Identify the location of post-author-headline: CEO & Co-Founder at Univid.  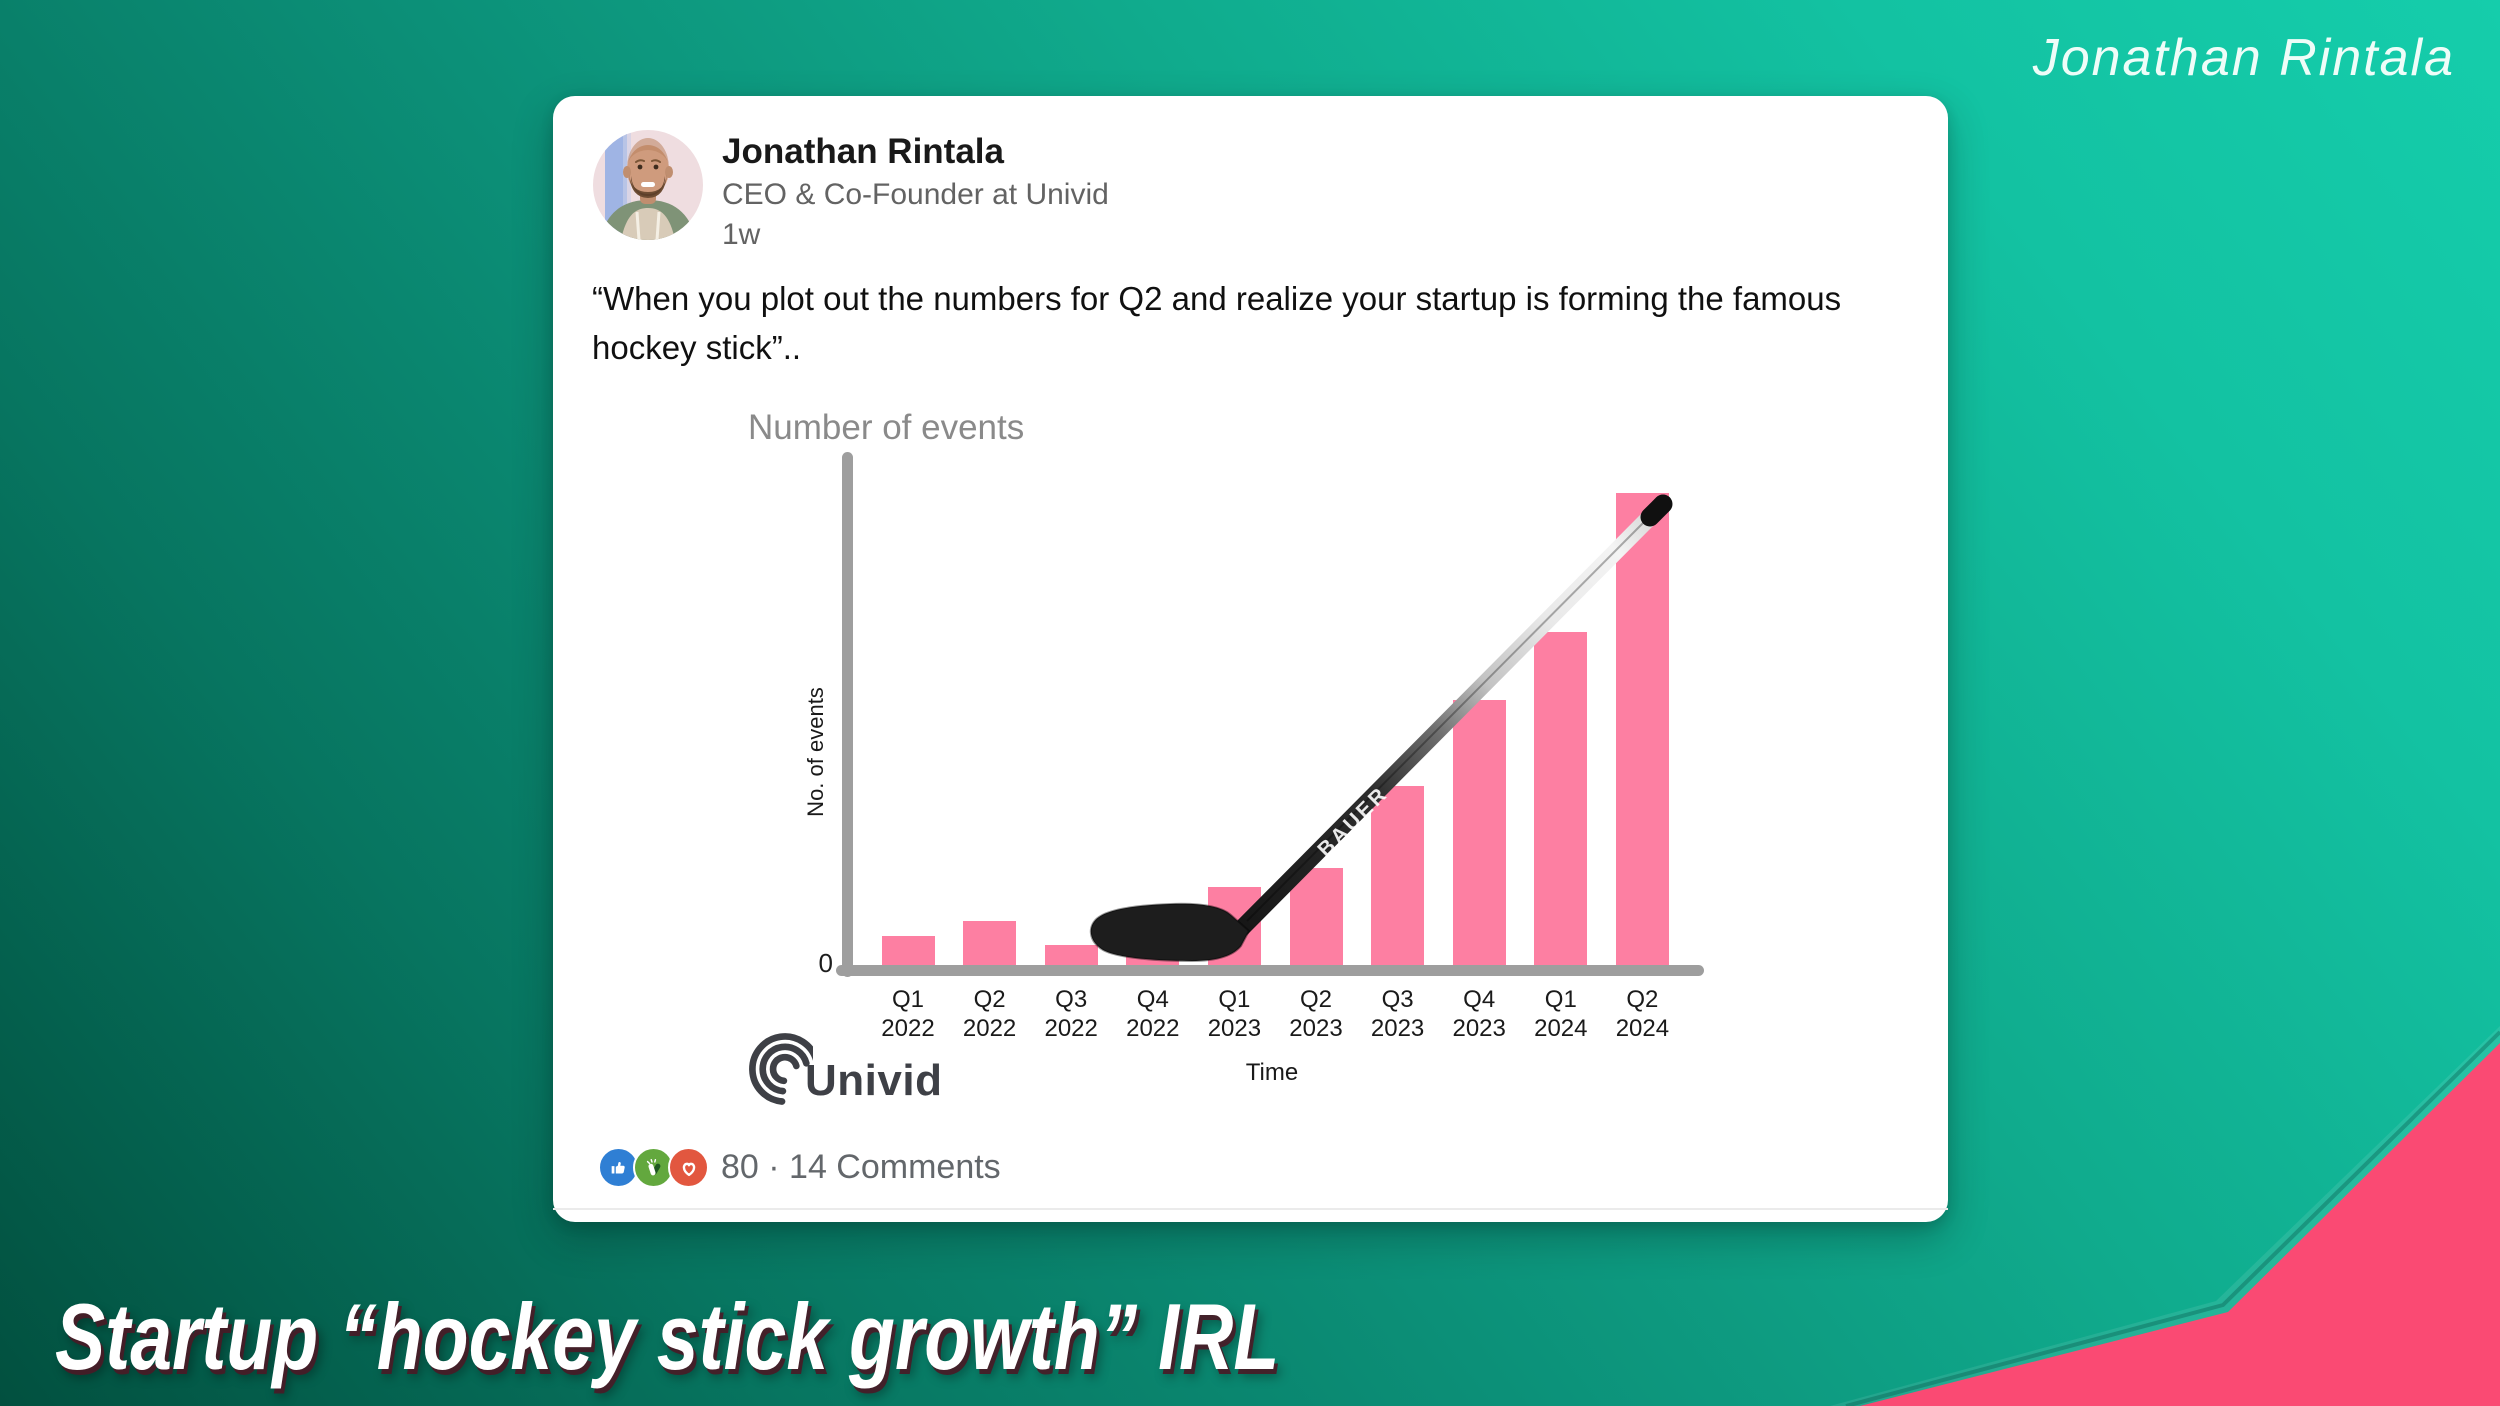
(915, 194).